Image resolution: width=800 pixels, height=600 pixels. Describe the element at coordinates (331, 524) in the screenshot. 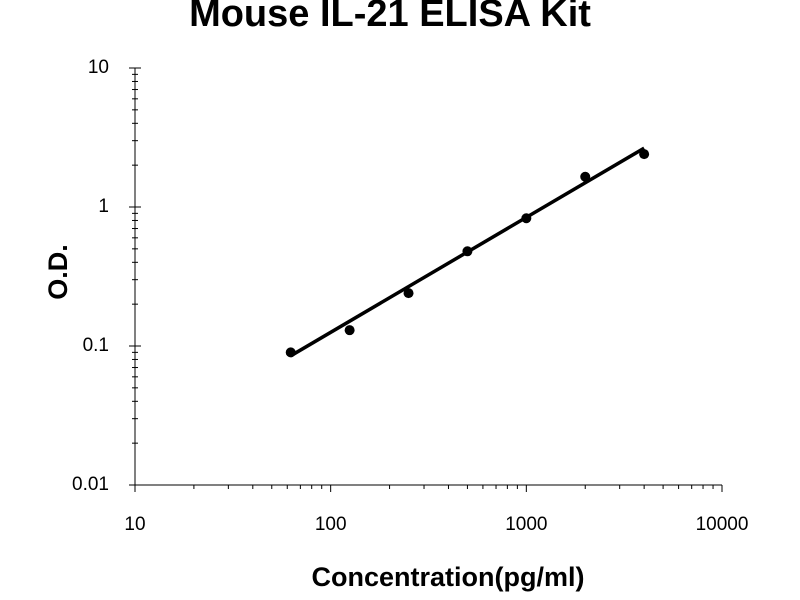

I see `x-tick-label: 100` at that location.